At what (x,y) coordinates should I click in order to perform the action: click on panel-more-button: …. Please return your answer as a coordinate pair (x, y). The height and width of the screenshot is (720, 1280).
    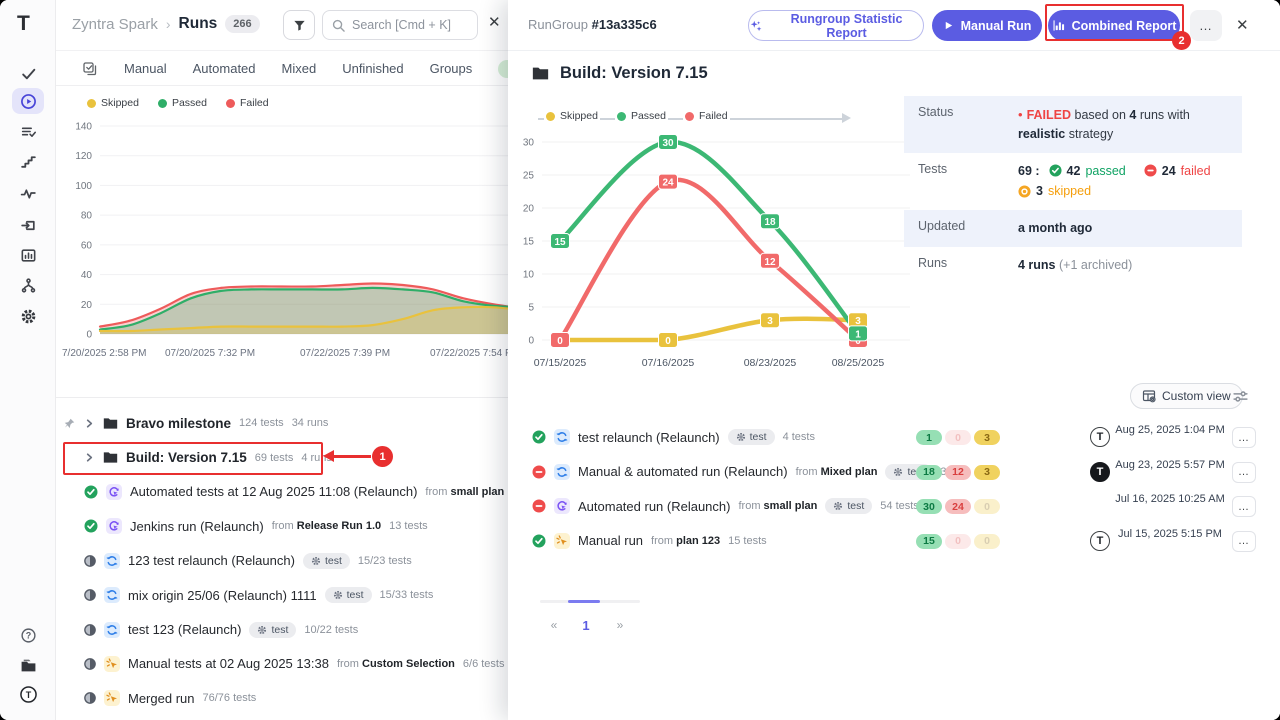
    Looking at the image, I should click on (1206, 25).